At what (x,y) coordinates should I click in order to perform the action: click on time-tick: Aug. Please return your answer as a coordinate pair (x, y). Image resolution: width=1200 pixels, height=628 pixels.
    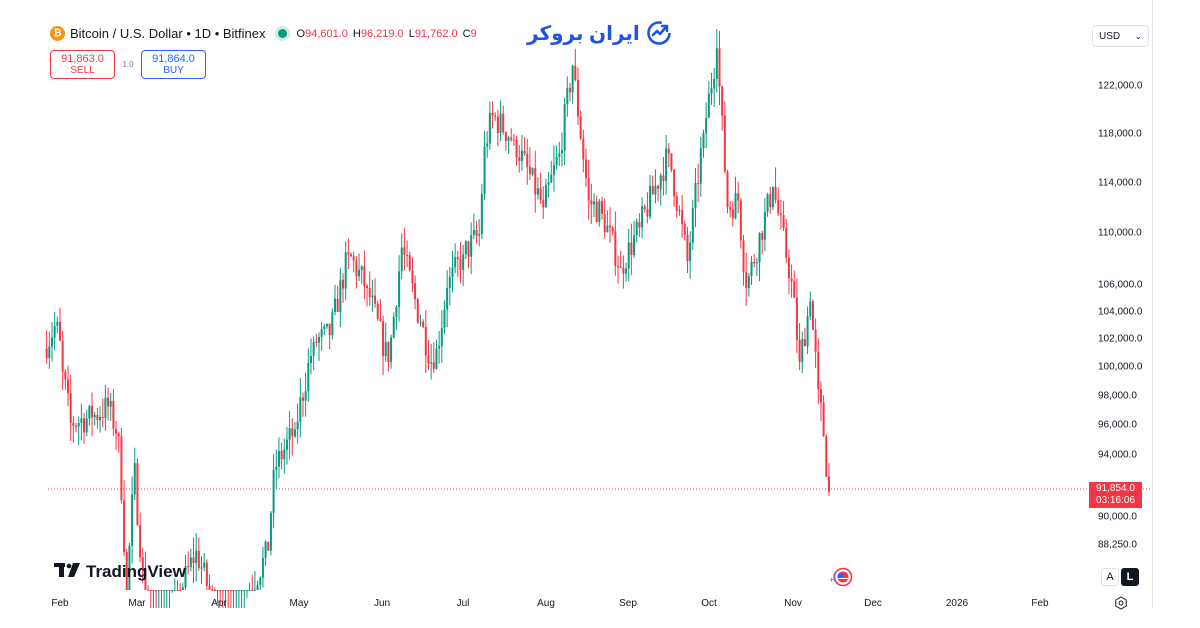
    Looking at the image, I should click on (546, 603).